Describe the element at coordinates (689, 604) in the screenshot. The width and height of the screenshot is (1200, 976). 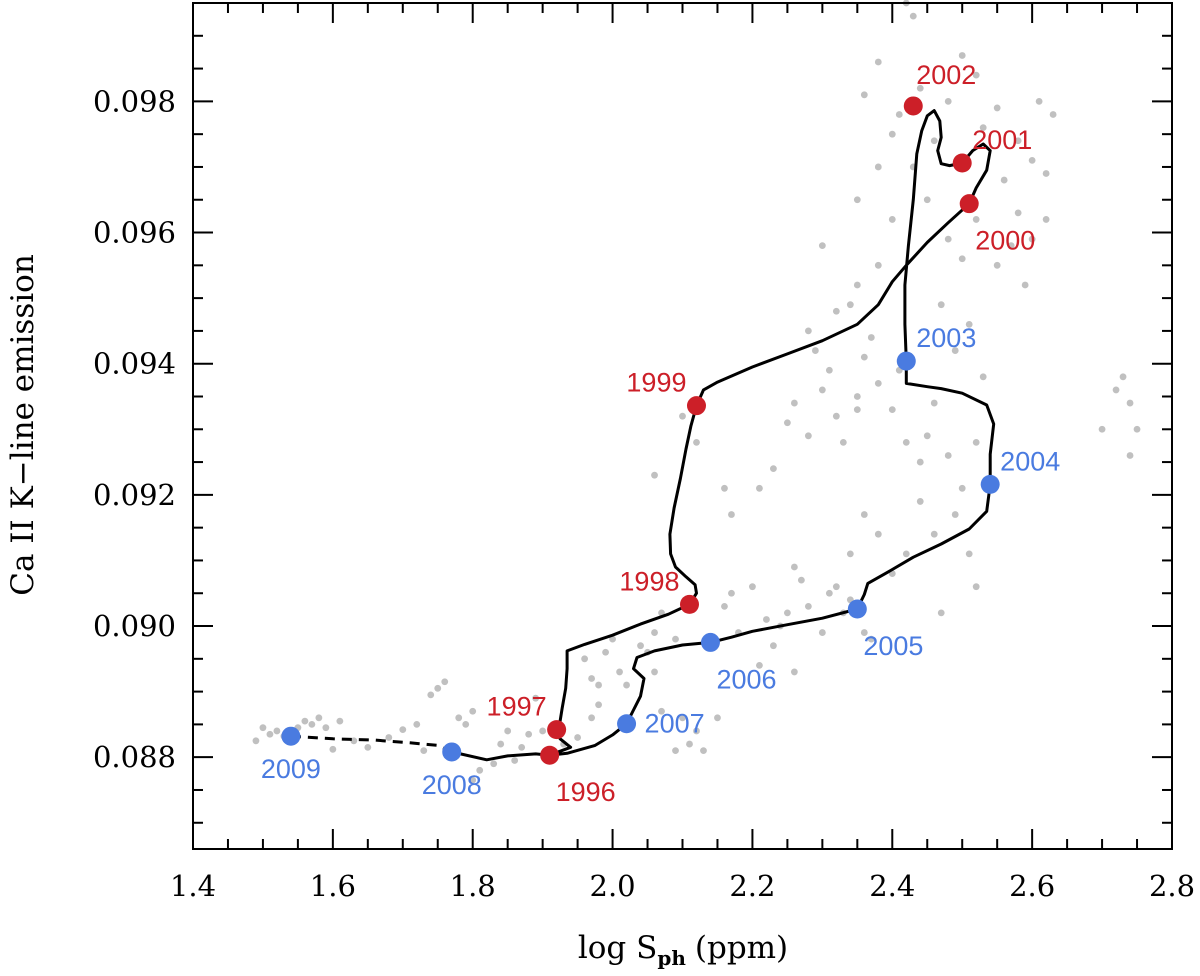
I see `year-marker-1998` at that location.